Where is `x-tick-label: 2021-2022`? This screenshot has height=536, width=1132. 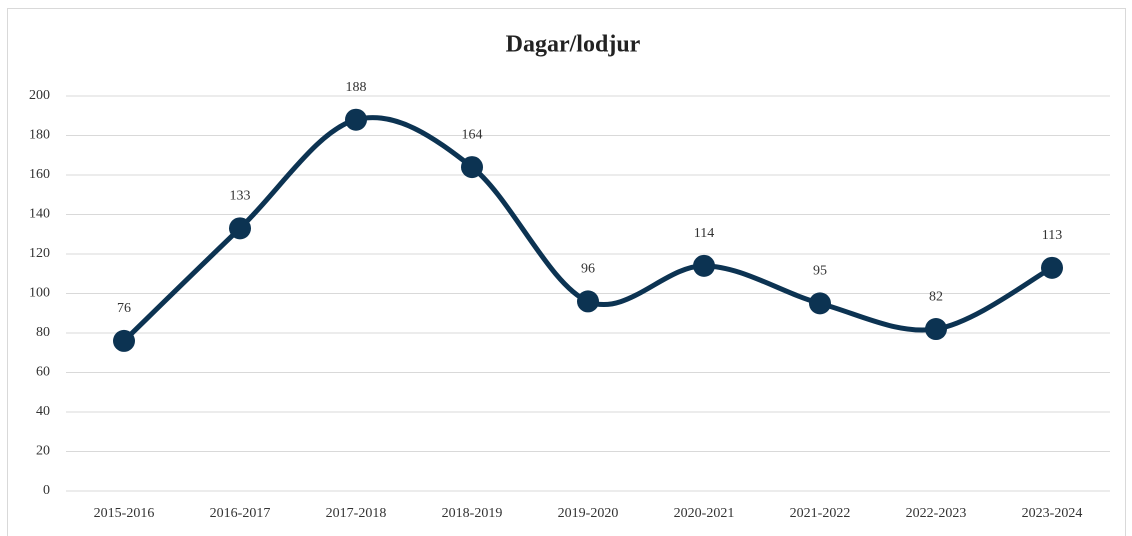 x-tick-label: 2021-2022 is located at coordinates (820, 513).